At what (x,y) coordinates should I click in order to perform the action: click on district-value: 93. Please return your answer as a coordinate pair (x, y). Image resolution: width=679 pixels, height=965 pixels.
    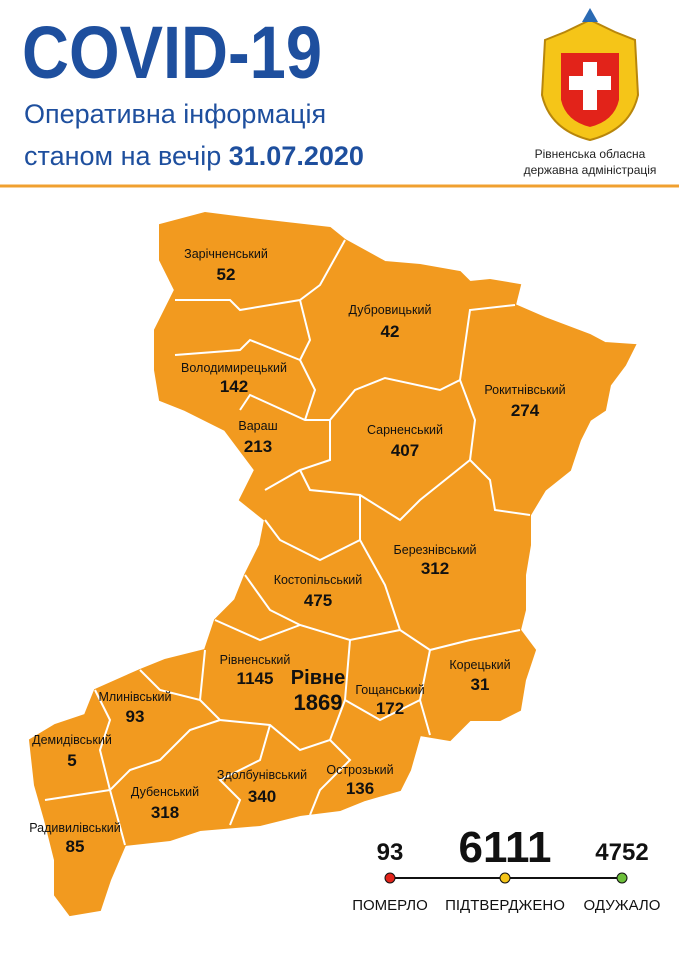
    Looking at the image, I should click on (135, 716).